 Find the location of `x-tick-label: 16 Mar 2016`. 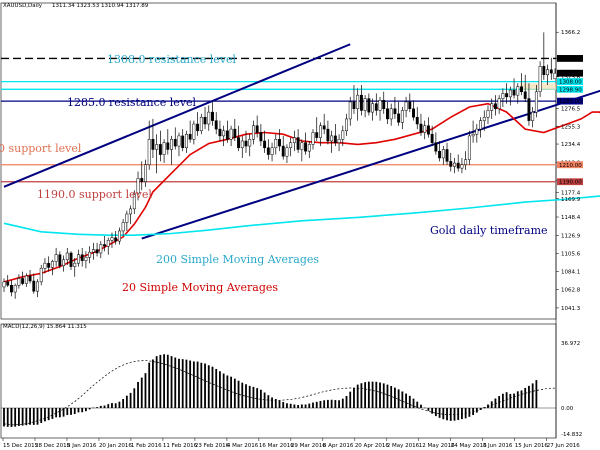

x-tick-label: 16 Mar 2016 is located at coordinates (276, 446).